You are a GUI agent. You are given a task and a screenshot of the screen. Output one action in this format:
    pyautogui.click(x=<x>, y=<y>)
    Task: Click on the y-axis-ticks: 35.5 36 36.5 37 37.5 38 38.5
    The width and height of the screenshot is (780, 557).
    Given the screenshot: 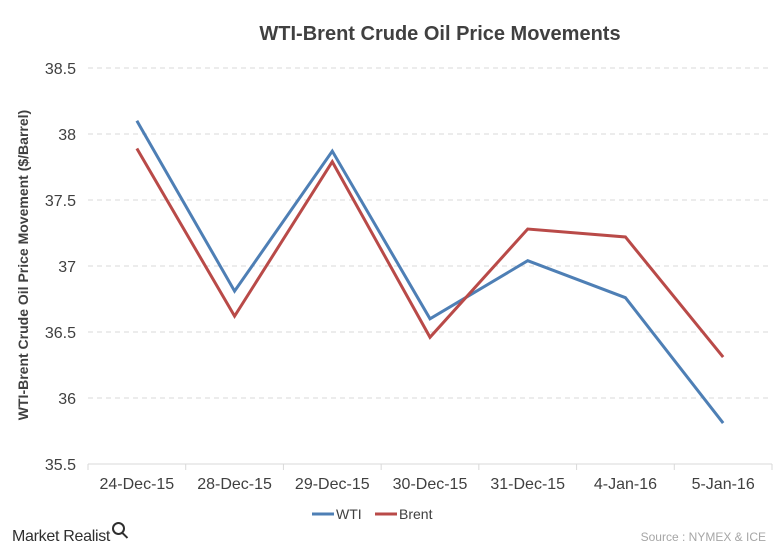 What is the action you would take?
    pyautogui.click(x=60, y=267)
    